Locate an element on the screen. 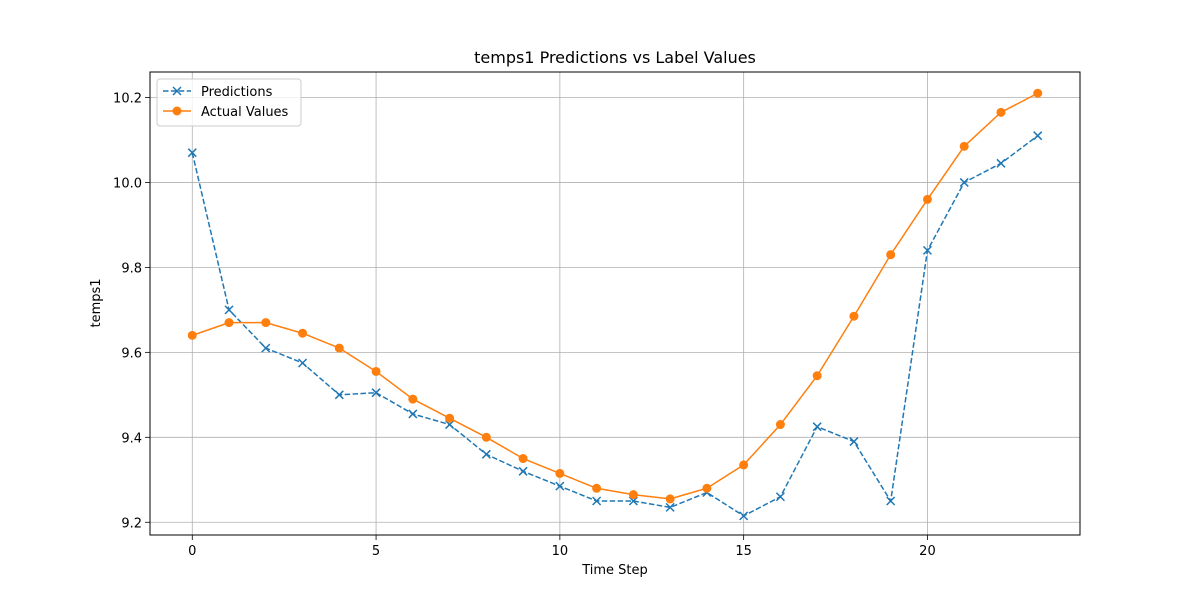 Image resolution: width=1200 pixels, height=600 pixels. x-tick-label: 20 is located at coordinates (927, 551).